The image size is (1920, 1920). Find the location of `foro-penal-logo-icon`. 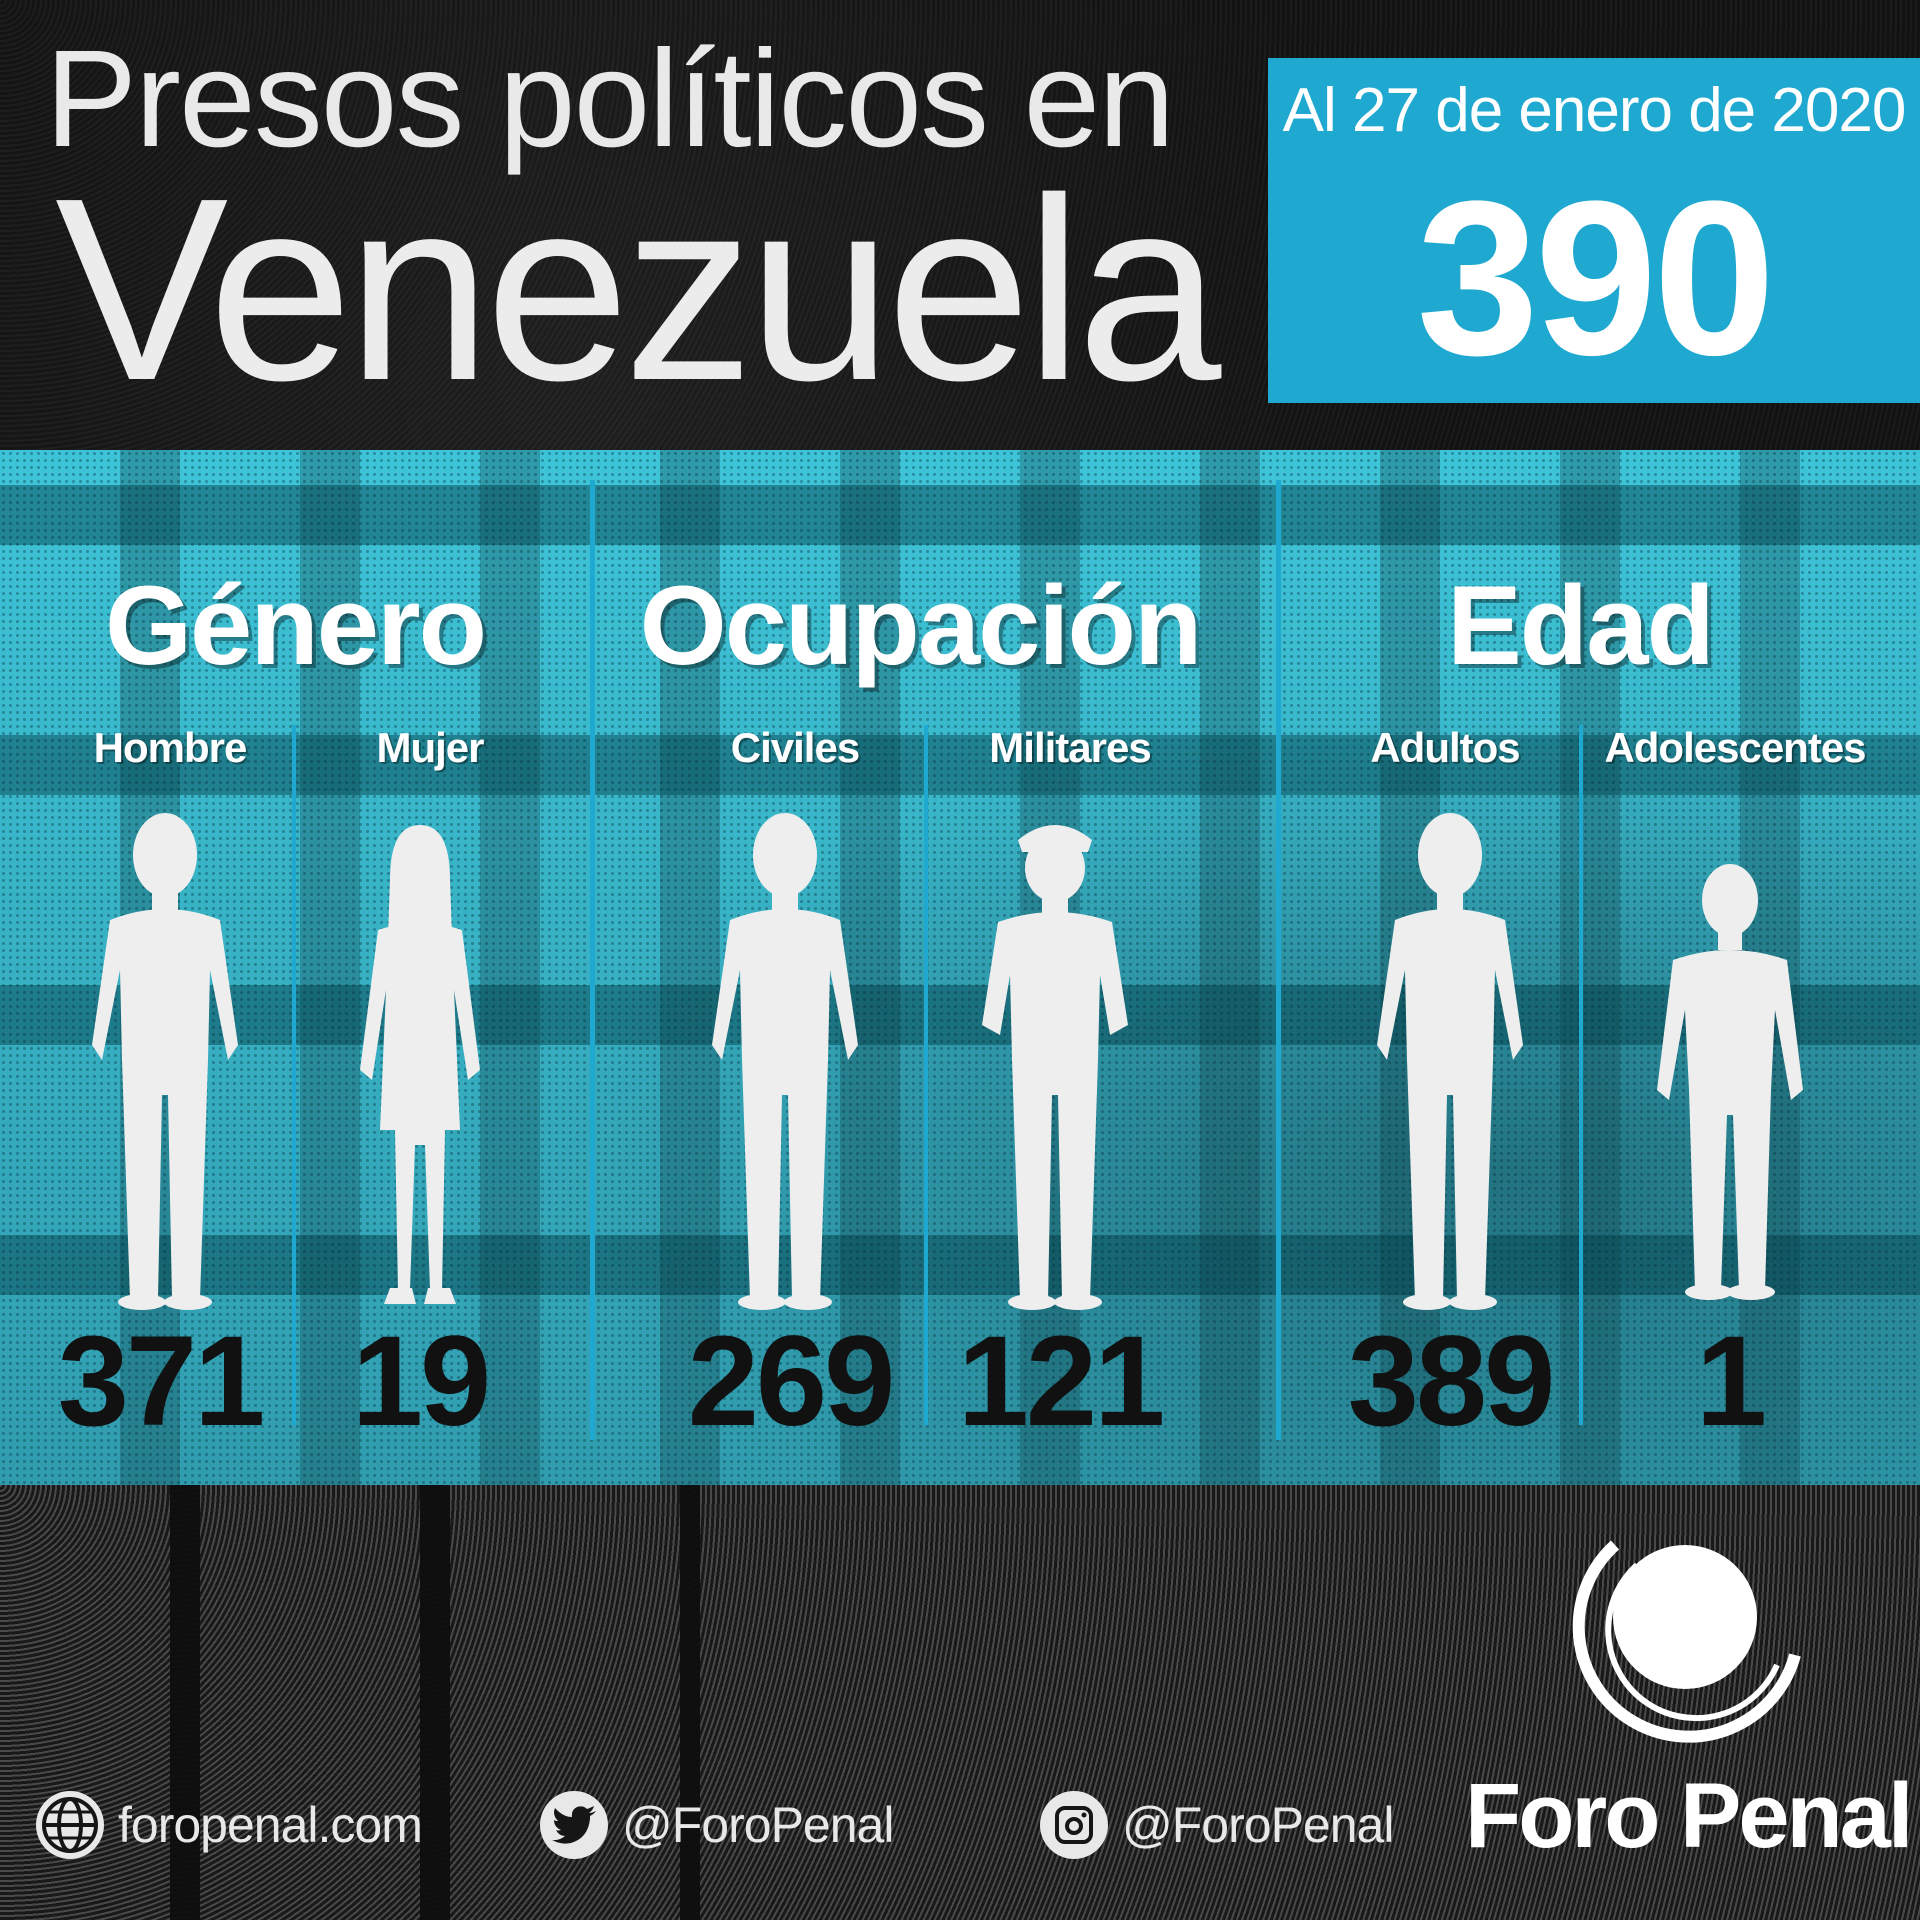

foro-penal-logo-icon is located at coordinates (1680, 1640).